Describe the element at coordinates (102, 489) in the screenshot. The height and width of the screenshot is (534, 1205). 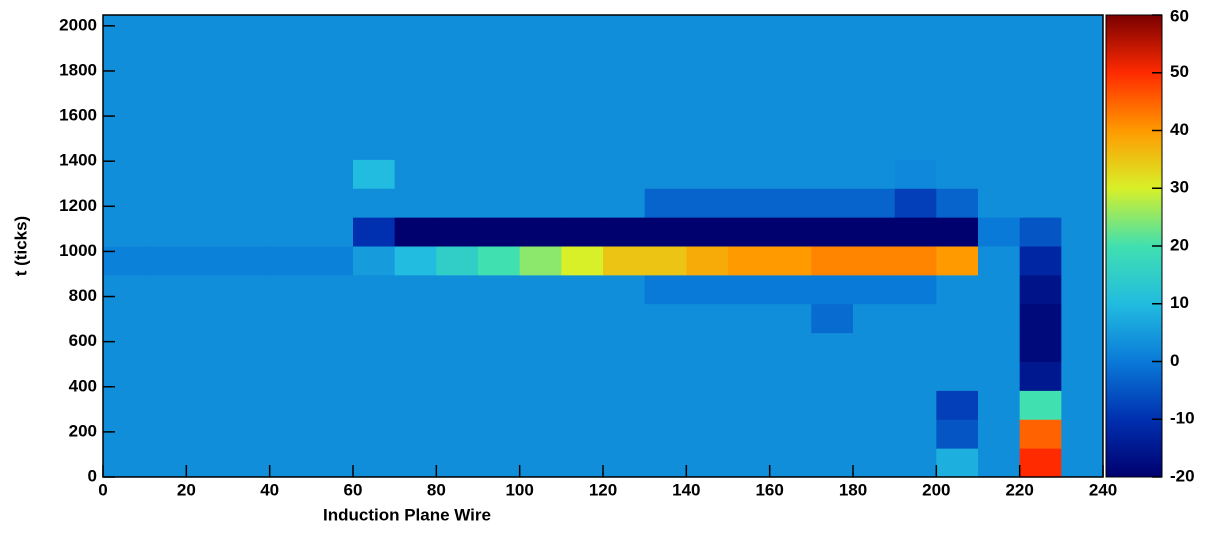
I see `x-tick-label: 0` at that location.